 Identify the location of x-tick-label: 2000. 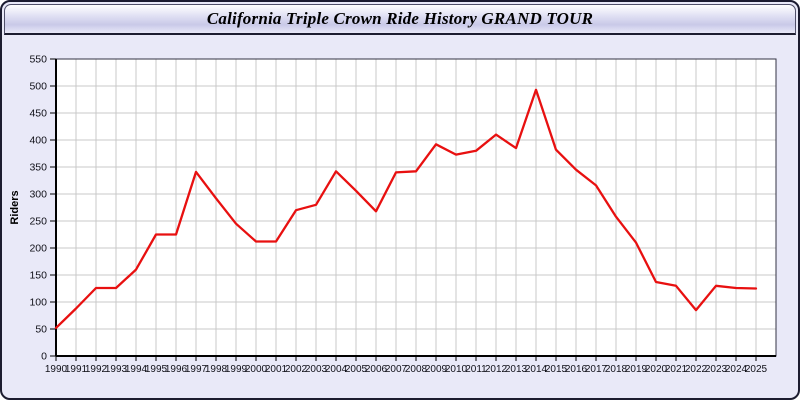
(256, 369).